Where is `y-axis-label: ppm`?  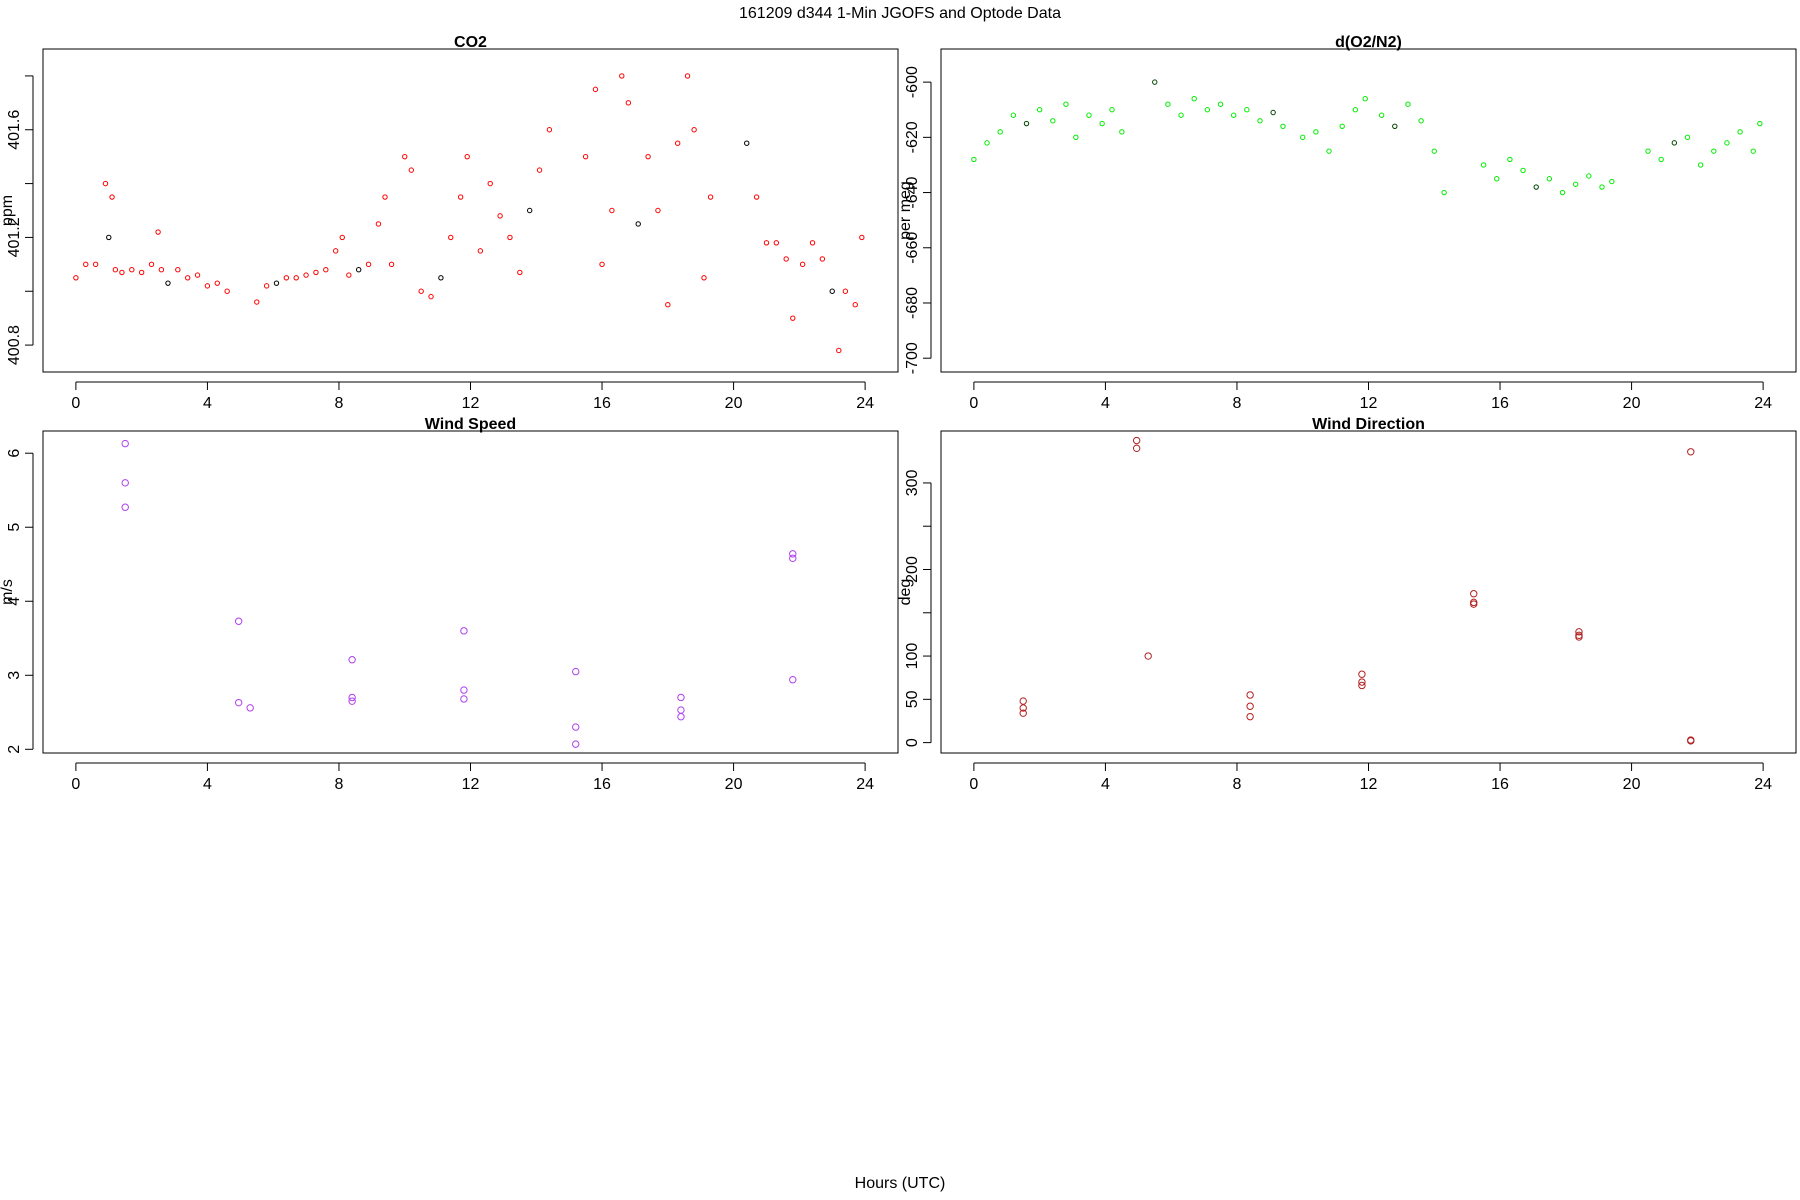
y-axis-label: ppm is located at coordinates (8, 210).